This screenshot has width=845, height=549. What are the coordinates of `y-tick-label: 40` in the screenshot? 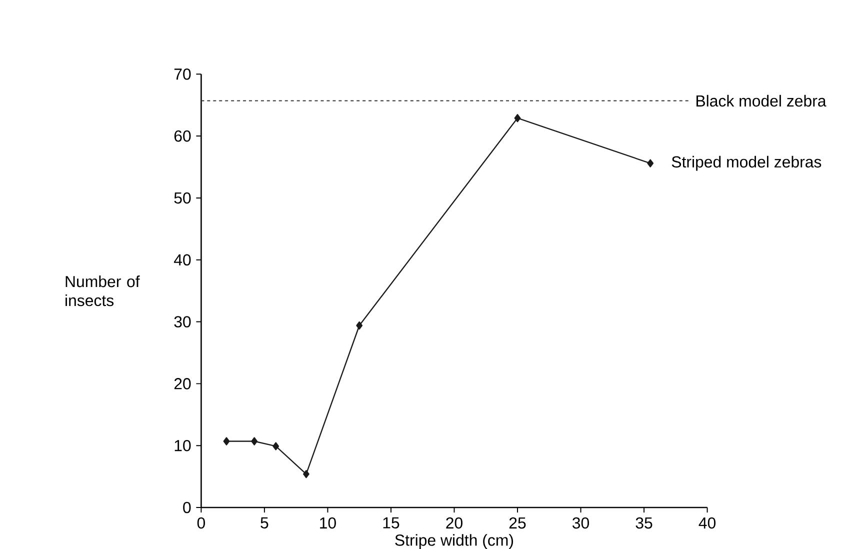 It's located at (182, 260).